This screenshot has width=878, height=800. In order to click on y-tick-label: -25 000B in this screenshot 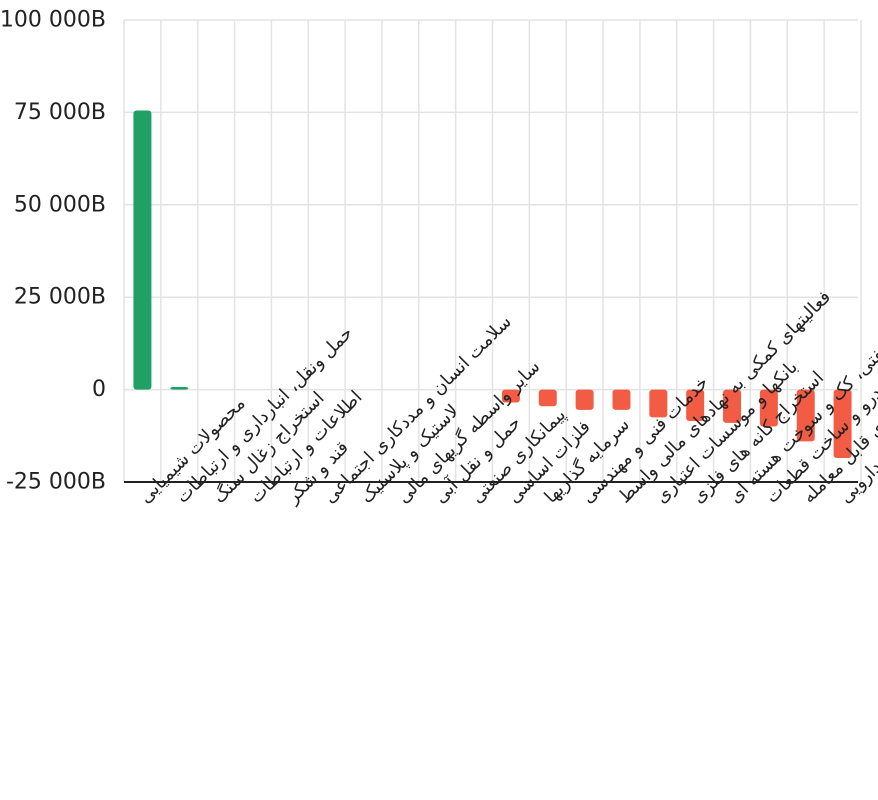, I will do `click(56, 482)`.